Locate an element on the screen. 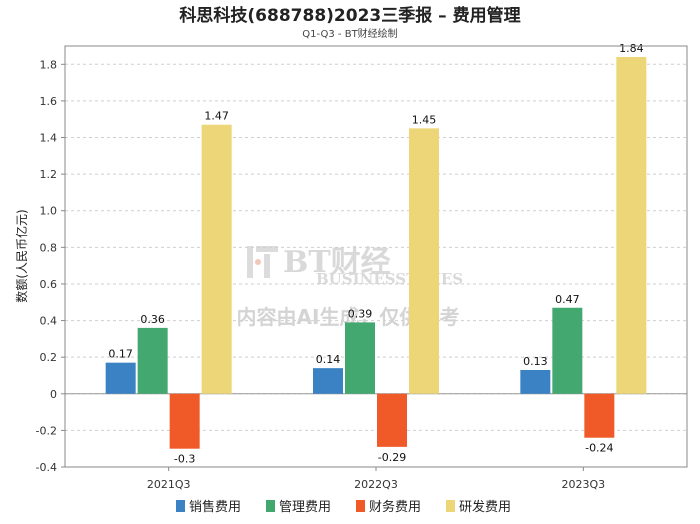  data-label: 0.47 is located at coordinates (567, 299).